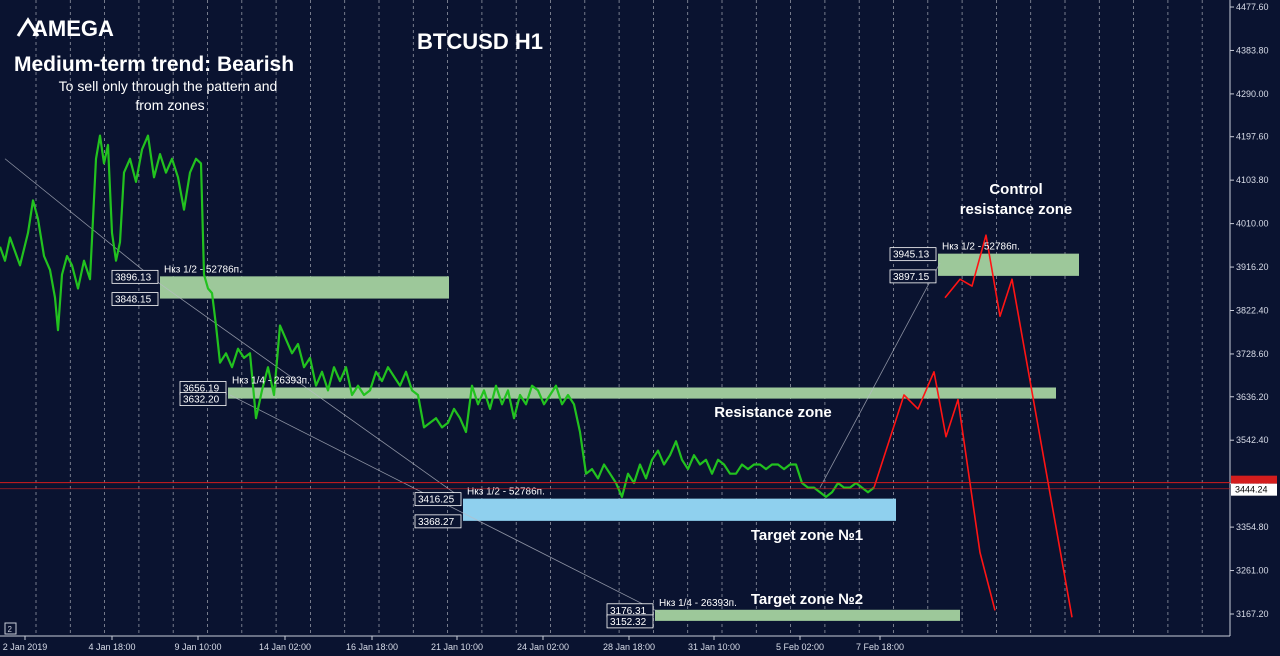  I want to click on zone-lower-price: 3152.32, so click(630, 621).